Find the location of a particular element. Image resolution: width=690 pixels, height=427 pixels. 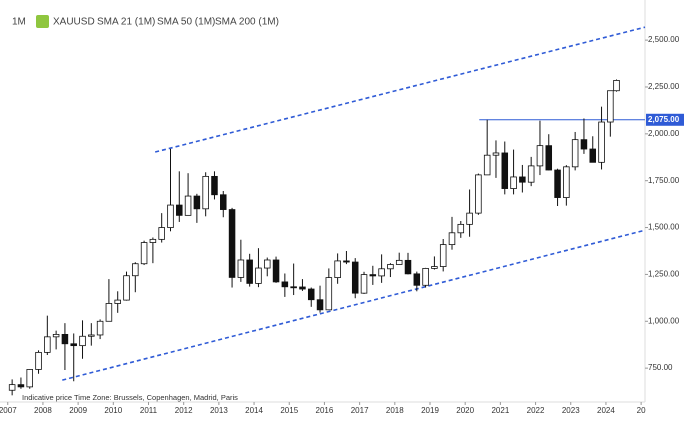

x-tick-label: 2007 is located at coordinates (8, 410).